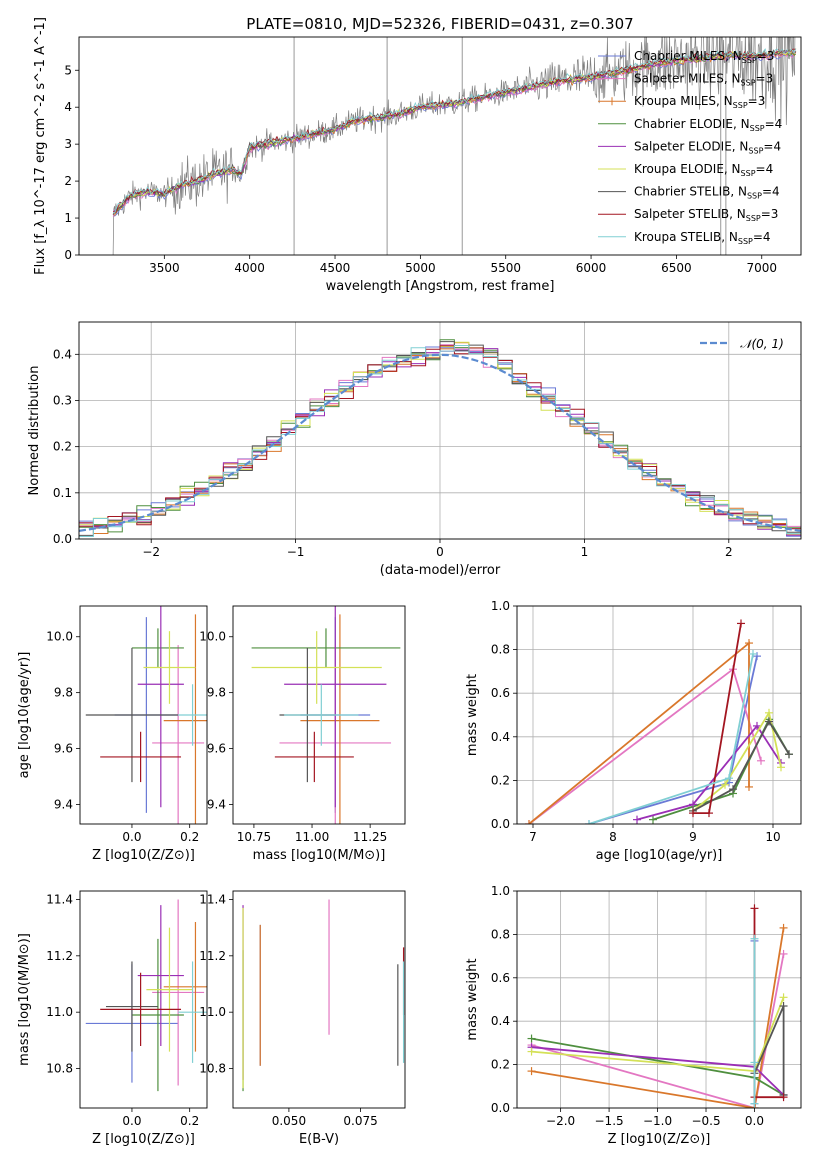 This screenshot has height=1170, width=819. Describe the element at coordinates (151, 552) in the screenshot. I see `x-tick-label: −2` at that location.